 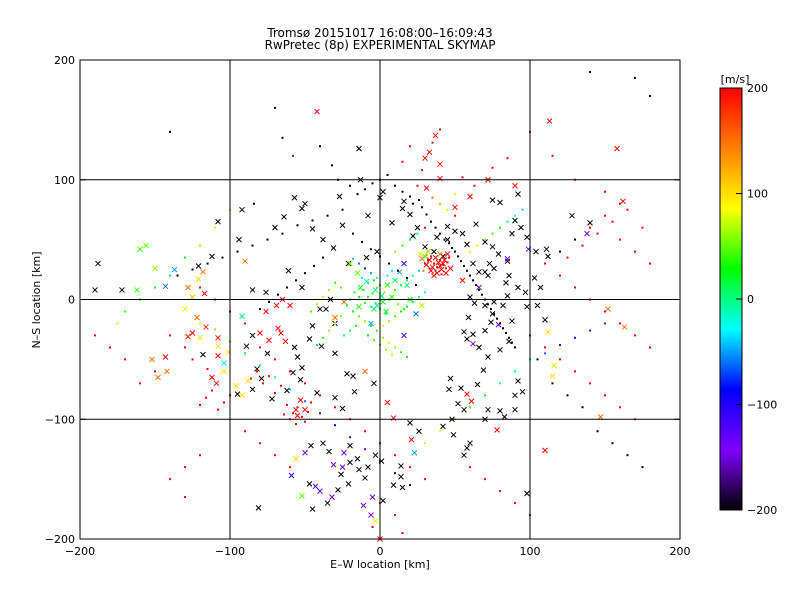 What do you see at coordinates (530, 551) in the screenshot?
I see `x-tick-label: 100` at bounding box center [530, 551].